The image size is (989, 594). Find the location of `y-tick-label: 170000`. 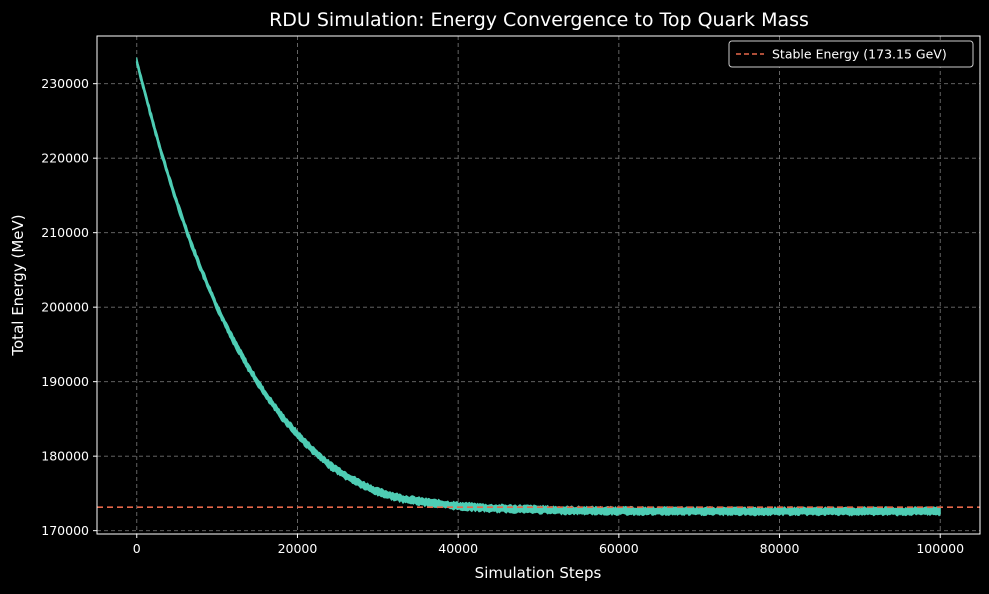

y-tick-label: 170000 is located at coordinates (65, 530).